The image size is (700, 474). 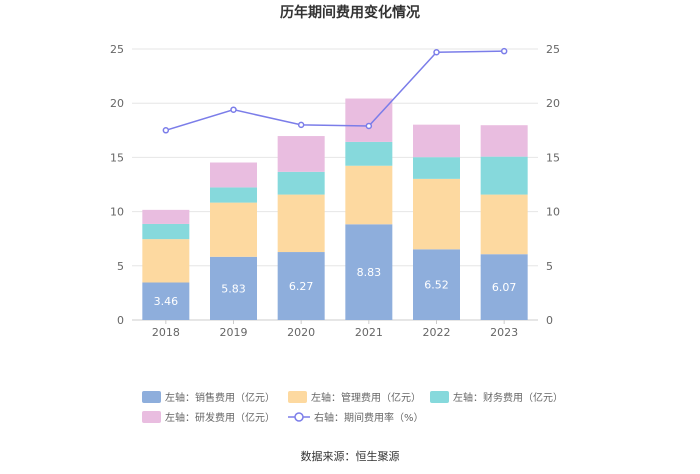 I want to click on bar-series2-2021, so click(x=369, y=195).